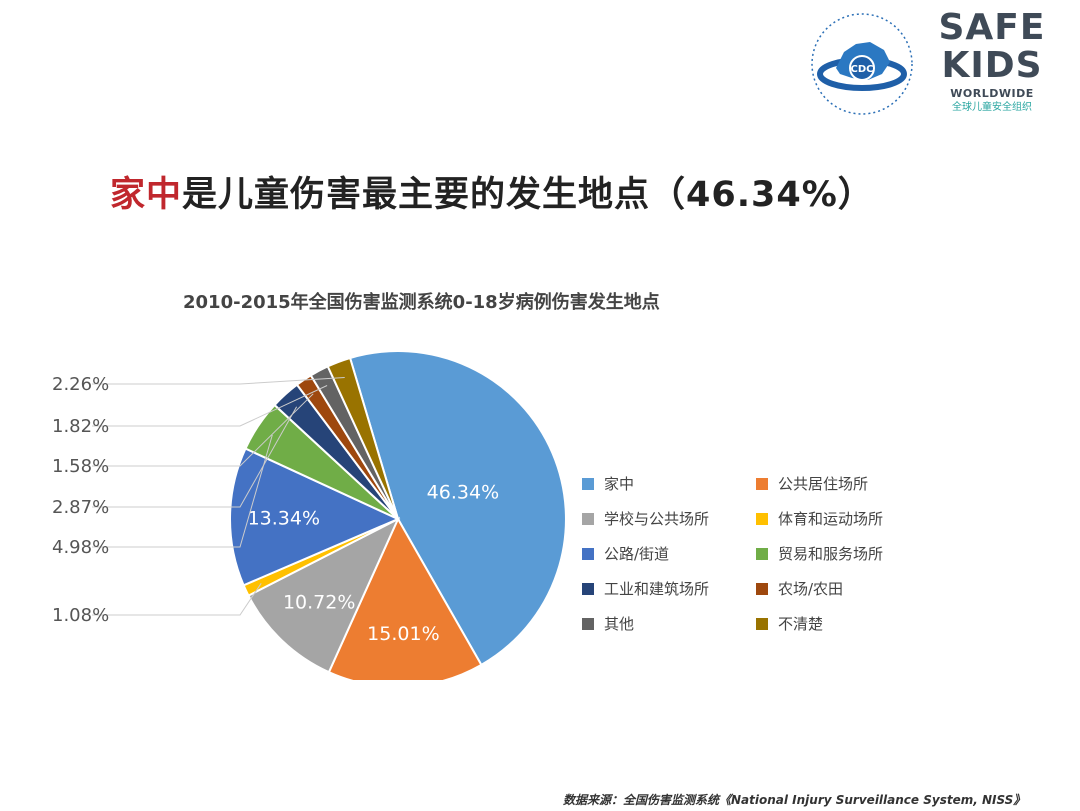  Describe the element at coordinates (421, 302) in the screenshot. I see `chart-title: 2010-2015年全国伤害监测系统0-18岁病例伤害发生地点` at that location.